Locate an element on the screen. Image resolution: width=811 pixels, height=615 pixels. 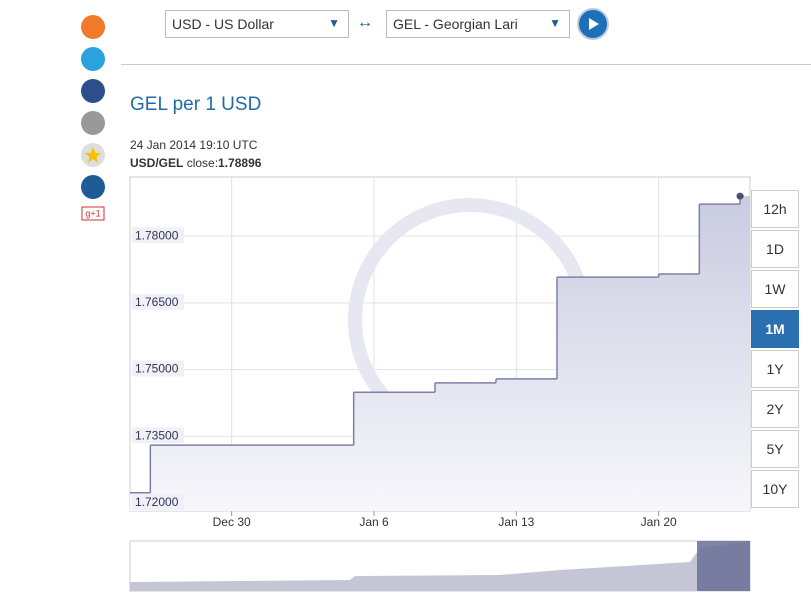
range-button: 2Y is located at coordinates (775, 409).